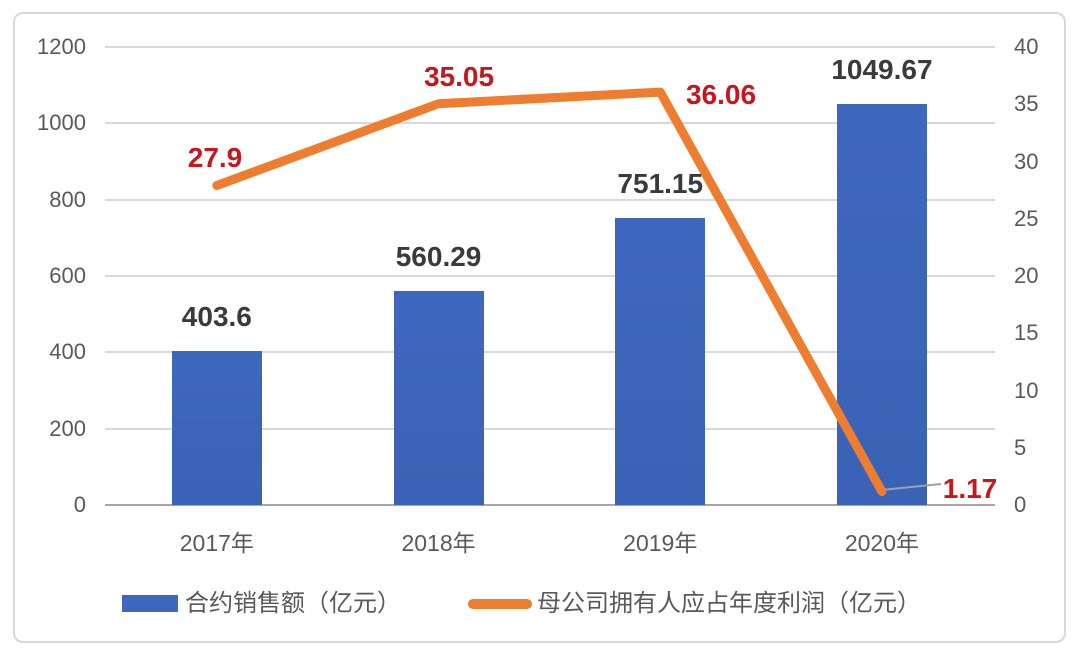 The image size is (1080, 660). I want to click on right-axis-tick-label: 20, so click(1026, 275).